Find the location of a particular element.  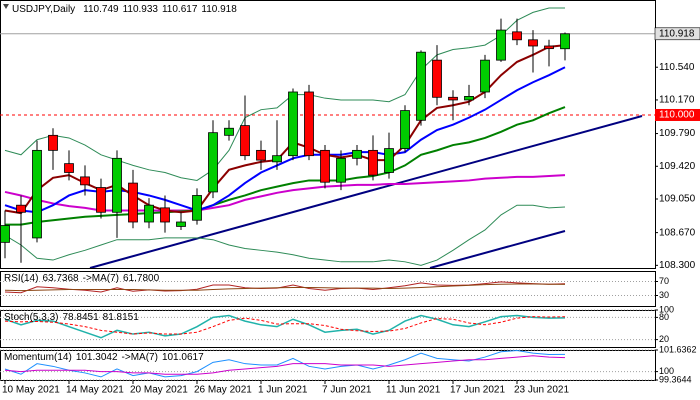

last-price-box is located at coordinates (677, 34).